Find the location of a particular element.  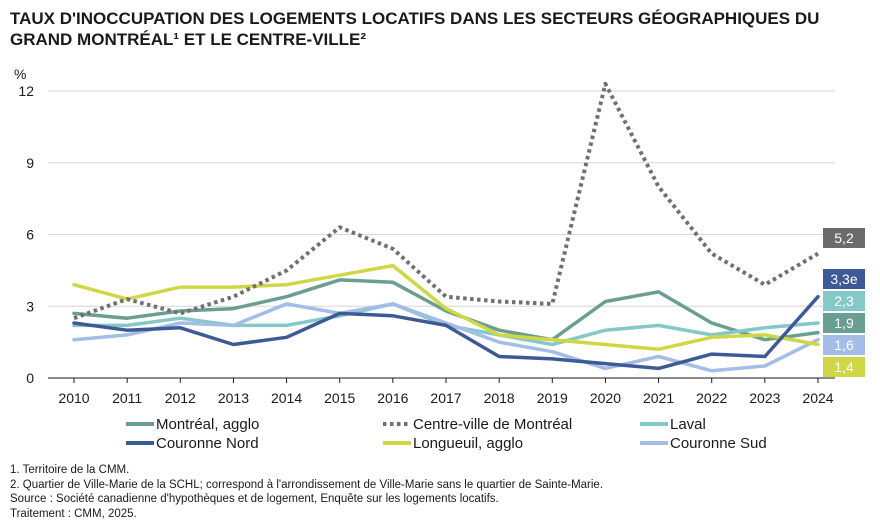

legend-label-couronne-sud: Couronne Sud is located at coordinates (718, 443).